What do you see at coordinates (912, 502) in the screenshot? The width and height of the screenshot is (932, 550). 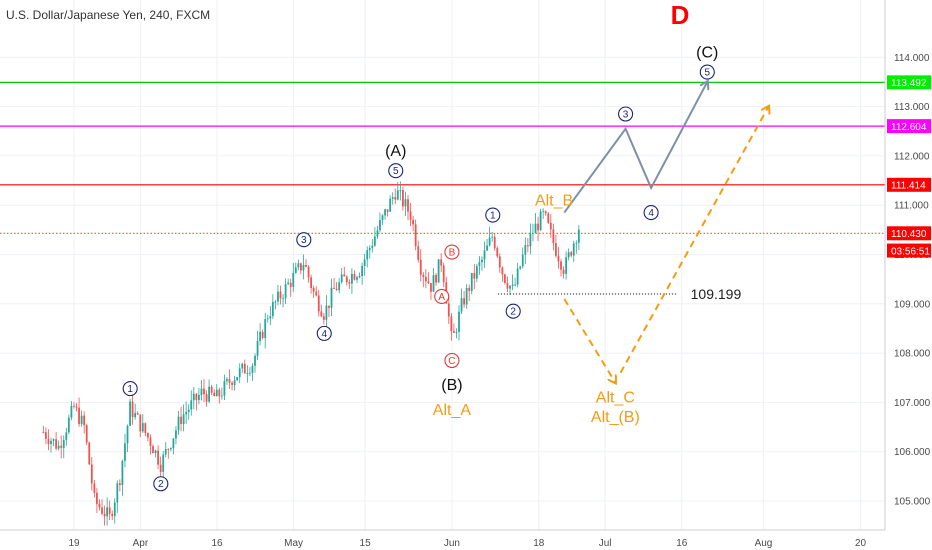 I see `y-tick-label: 105.000` at bounding box center [912, 502].